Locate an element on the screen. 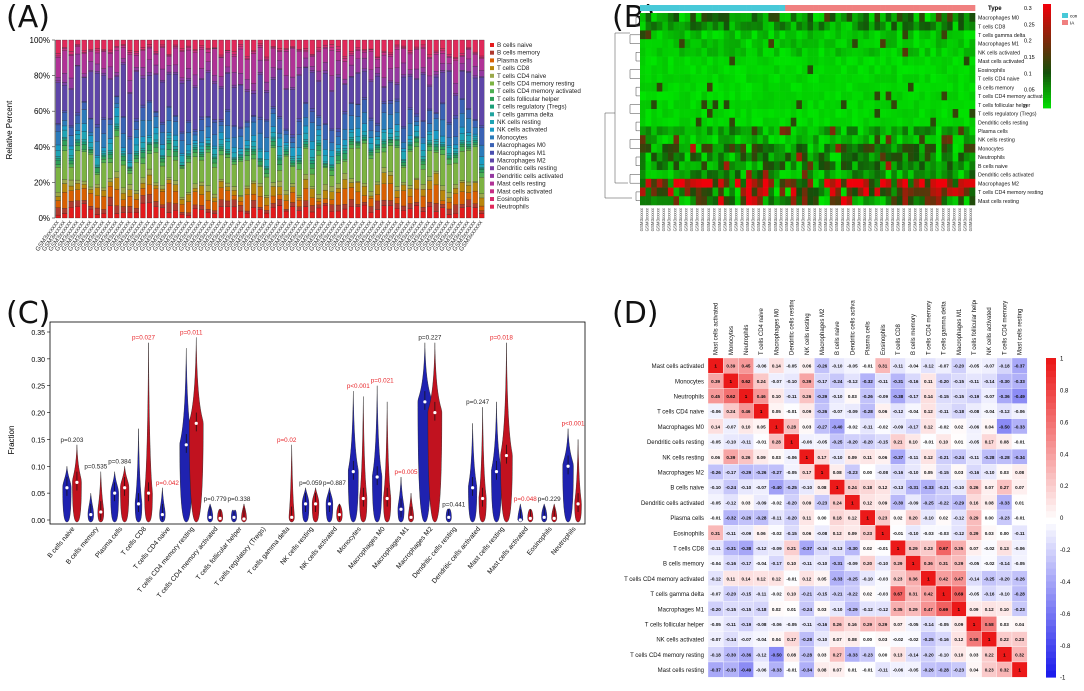 This screenshot has width=1084, height=691. d-corr-value: 0.31 is located at coordinates (882, 366).